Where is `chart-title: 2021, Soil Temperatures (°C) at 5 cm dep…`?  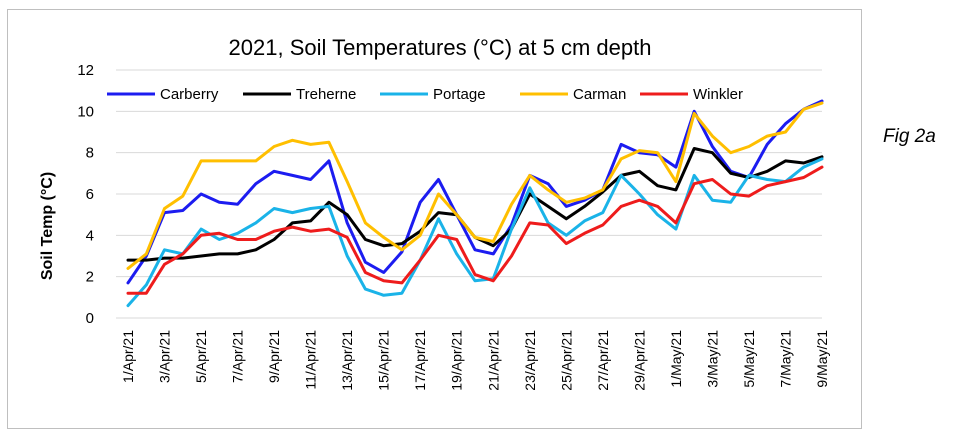
chart-title: 2021, Soil Temperatures (°C) at 5 cm dep… is located at coordinates (440, 47).